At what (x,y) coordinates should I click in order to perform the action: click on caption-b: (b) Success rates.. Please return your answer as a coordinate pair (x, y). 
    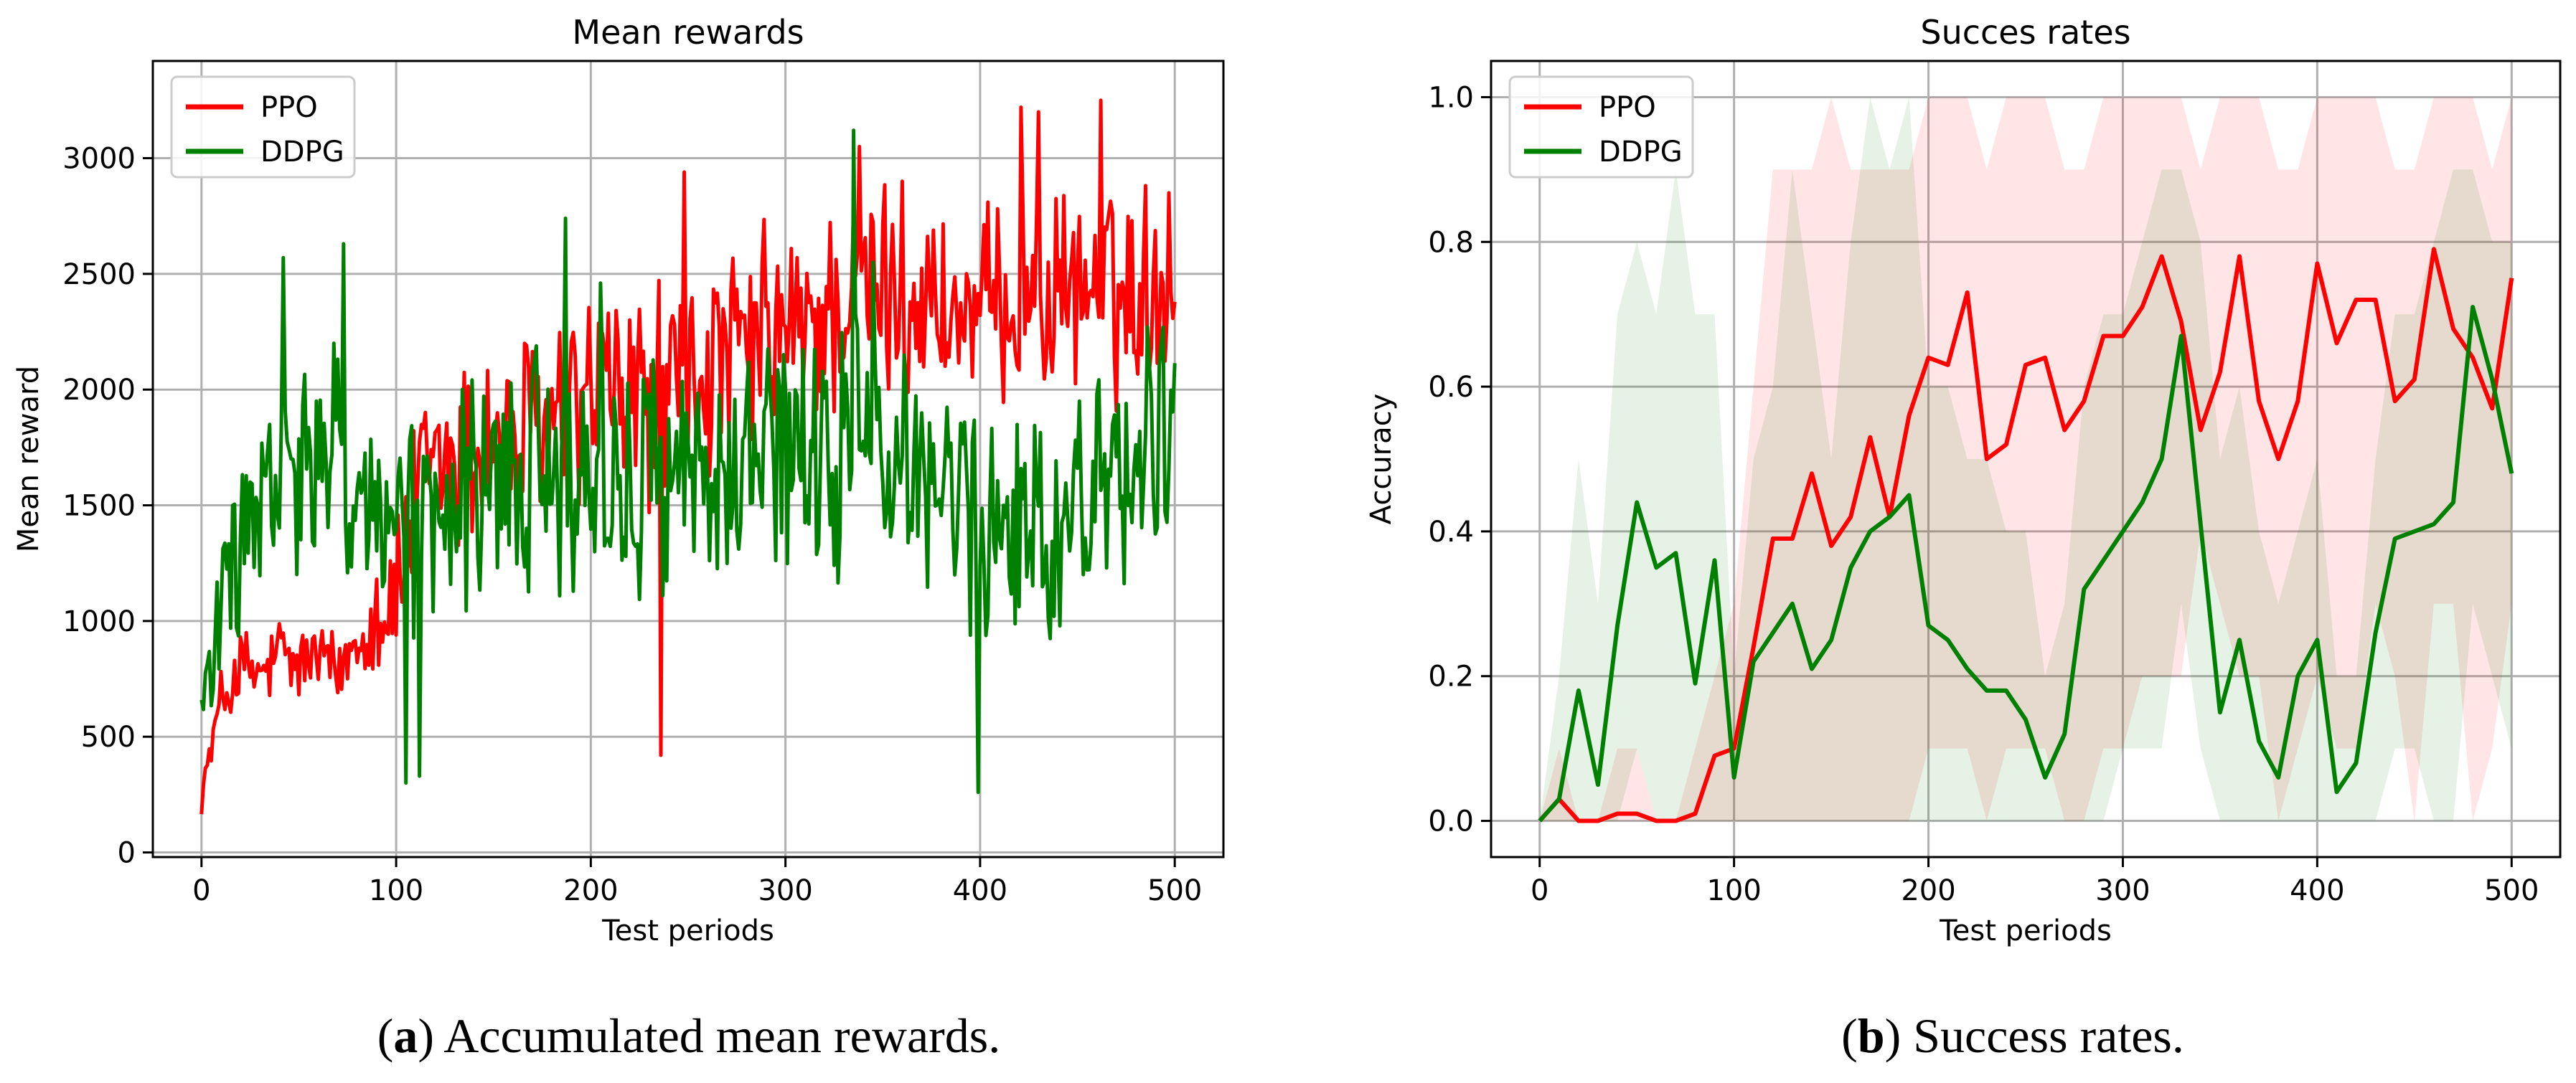
    Looking at the image, I should click on (2012, 1035).